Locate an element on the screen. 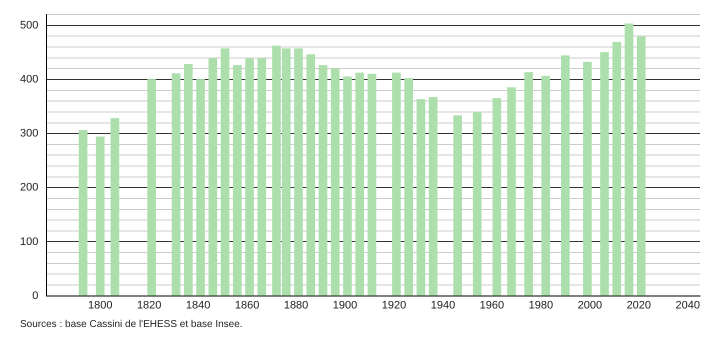 Image resolution: width=710 pixels, height=340 pixels. x-tick-label: 1980 is located at coordinates (541, 305).